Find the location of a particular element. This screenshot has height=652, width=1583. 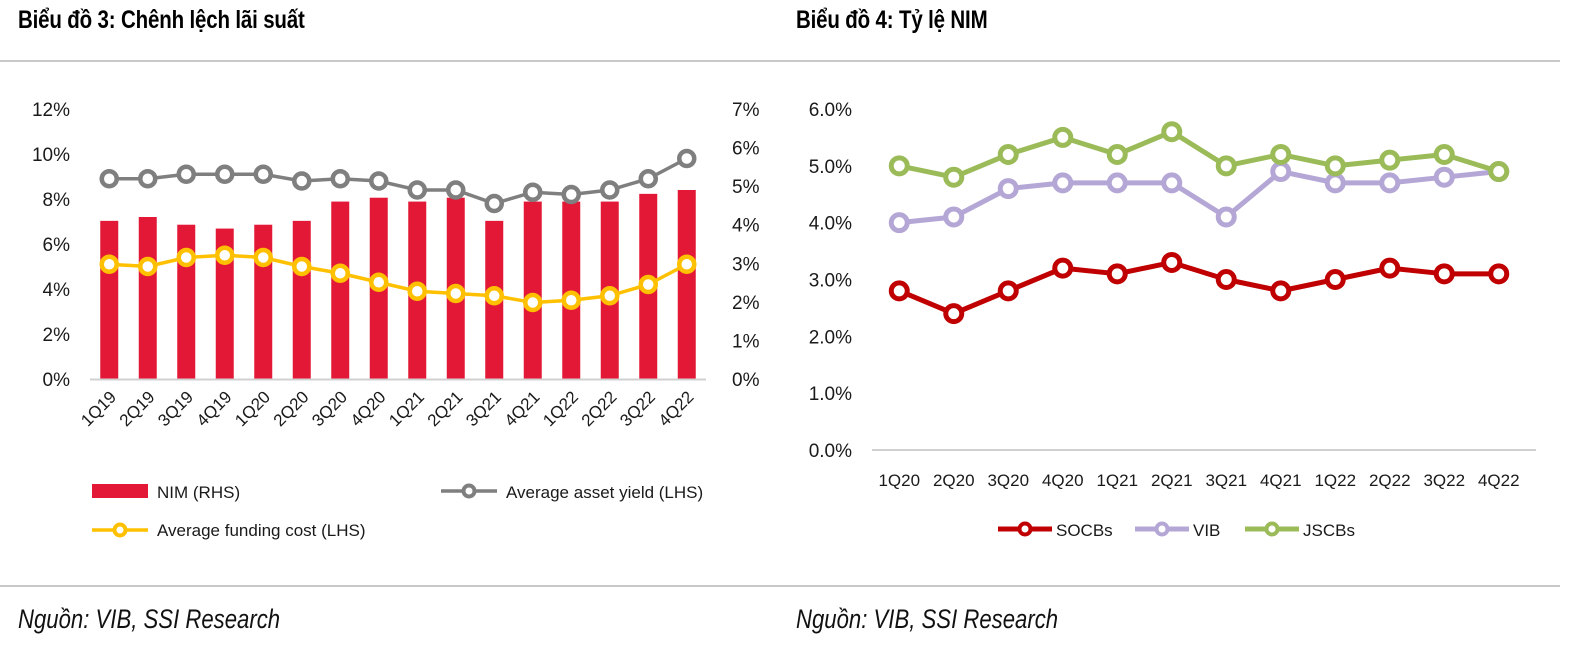

legend-marker-socbs is located at coordinates (1025, 529).